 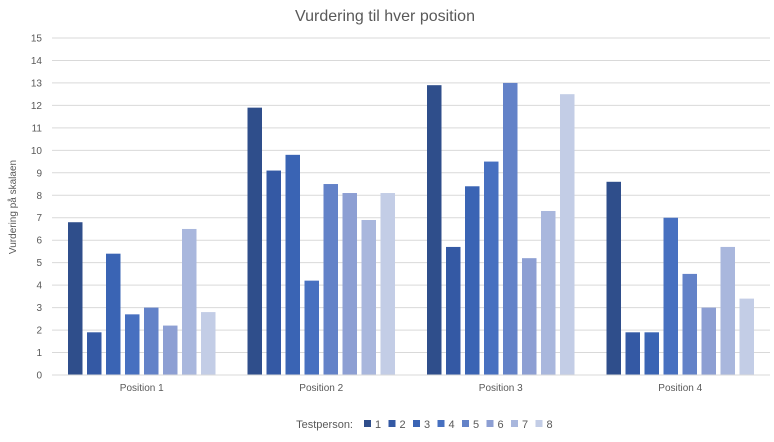 What do you see at coordinates (501, 425) in the screenshot?
I see `legend-label-6: 6` at bounding box center [501, 425].